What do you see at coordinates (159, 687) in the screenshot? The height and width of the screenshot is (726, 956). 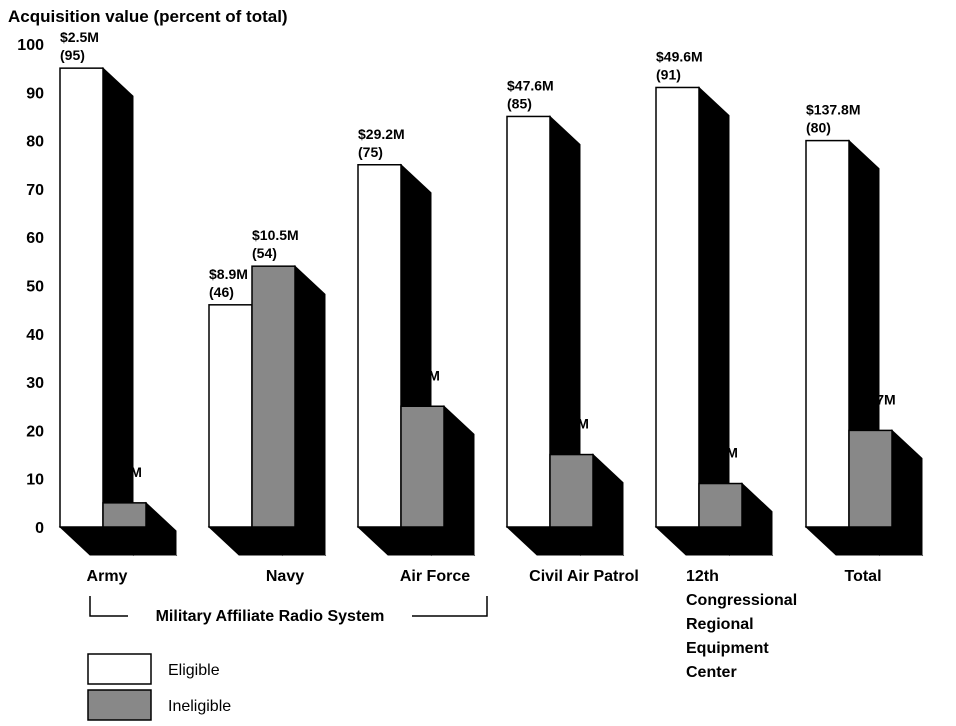 I see `legend: Eligible Ineligible` at bounding box center [159, 687].